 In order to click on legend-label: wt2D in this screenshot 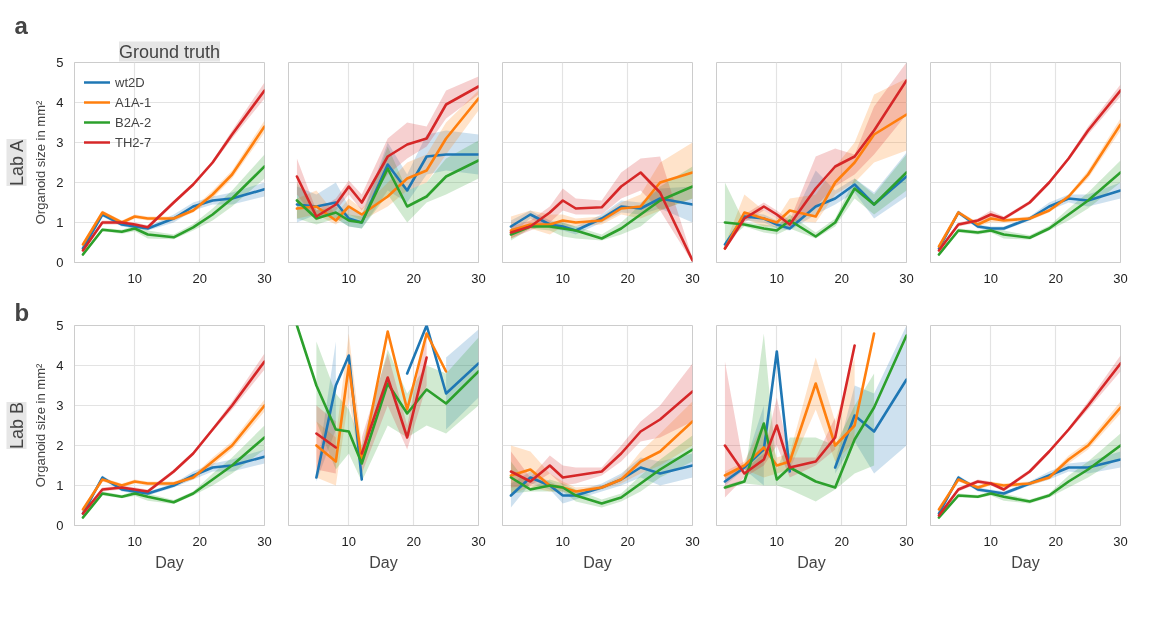, I will do `click(130, 82)`.